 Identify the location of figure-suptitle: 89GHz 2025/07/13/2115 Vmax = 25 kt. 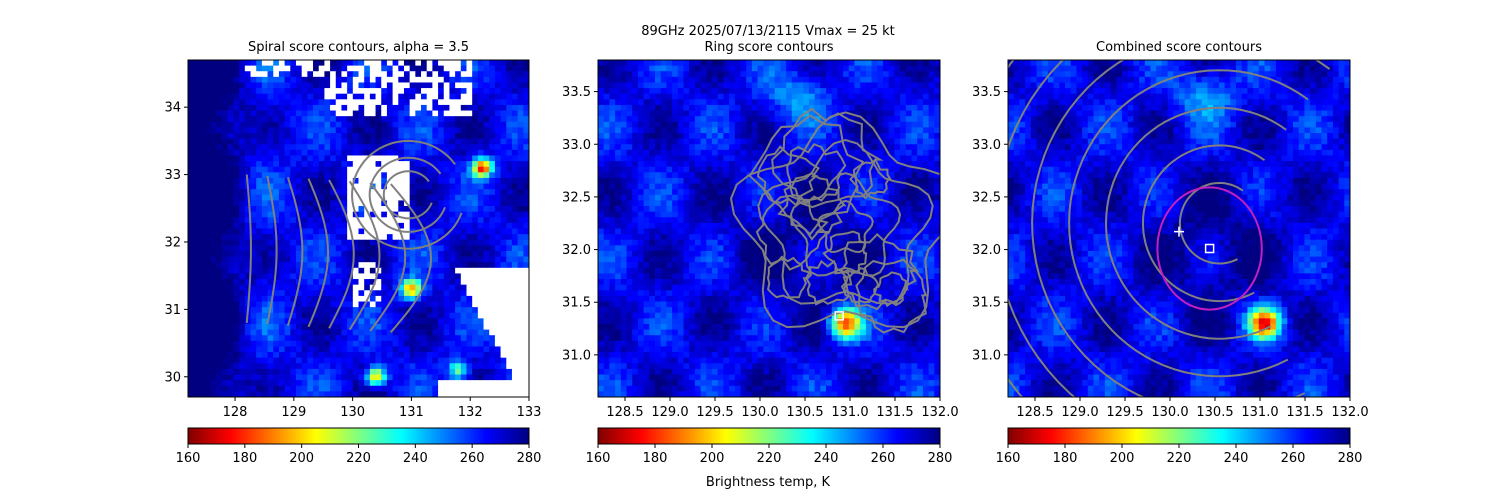
(768, 31).